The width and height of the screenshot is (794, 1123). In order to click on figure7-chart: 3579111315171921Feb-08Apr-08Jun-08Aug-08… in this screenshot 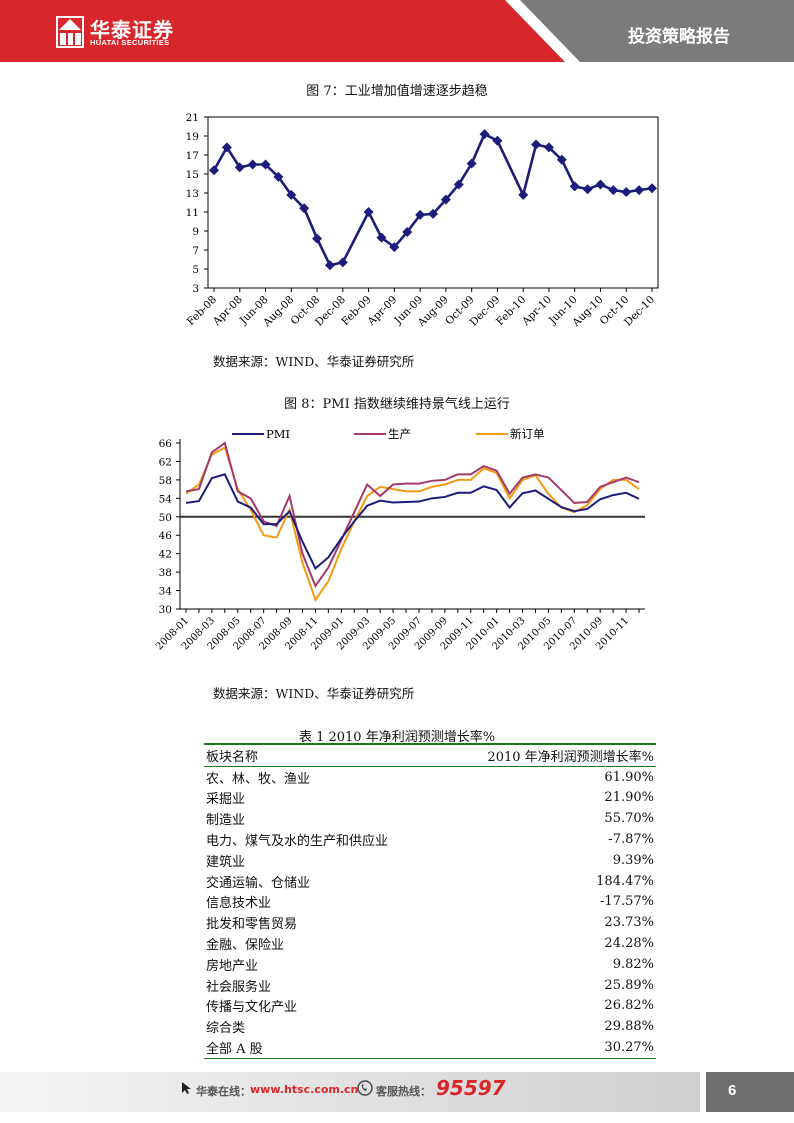, I will do `click(422, 221)`.